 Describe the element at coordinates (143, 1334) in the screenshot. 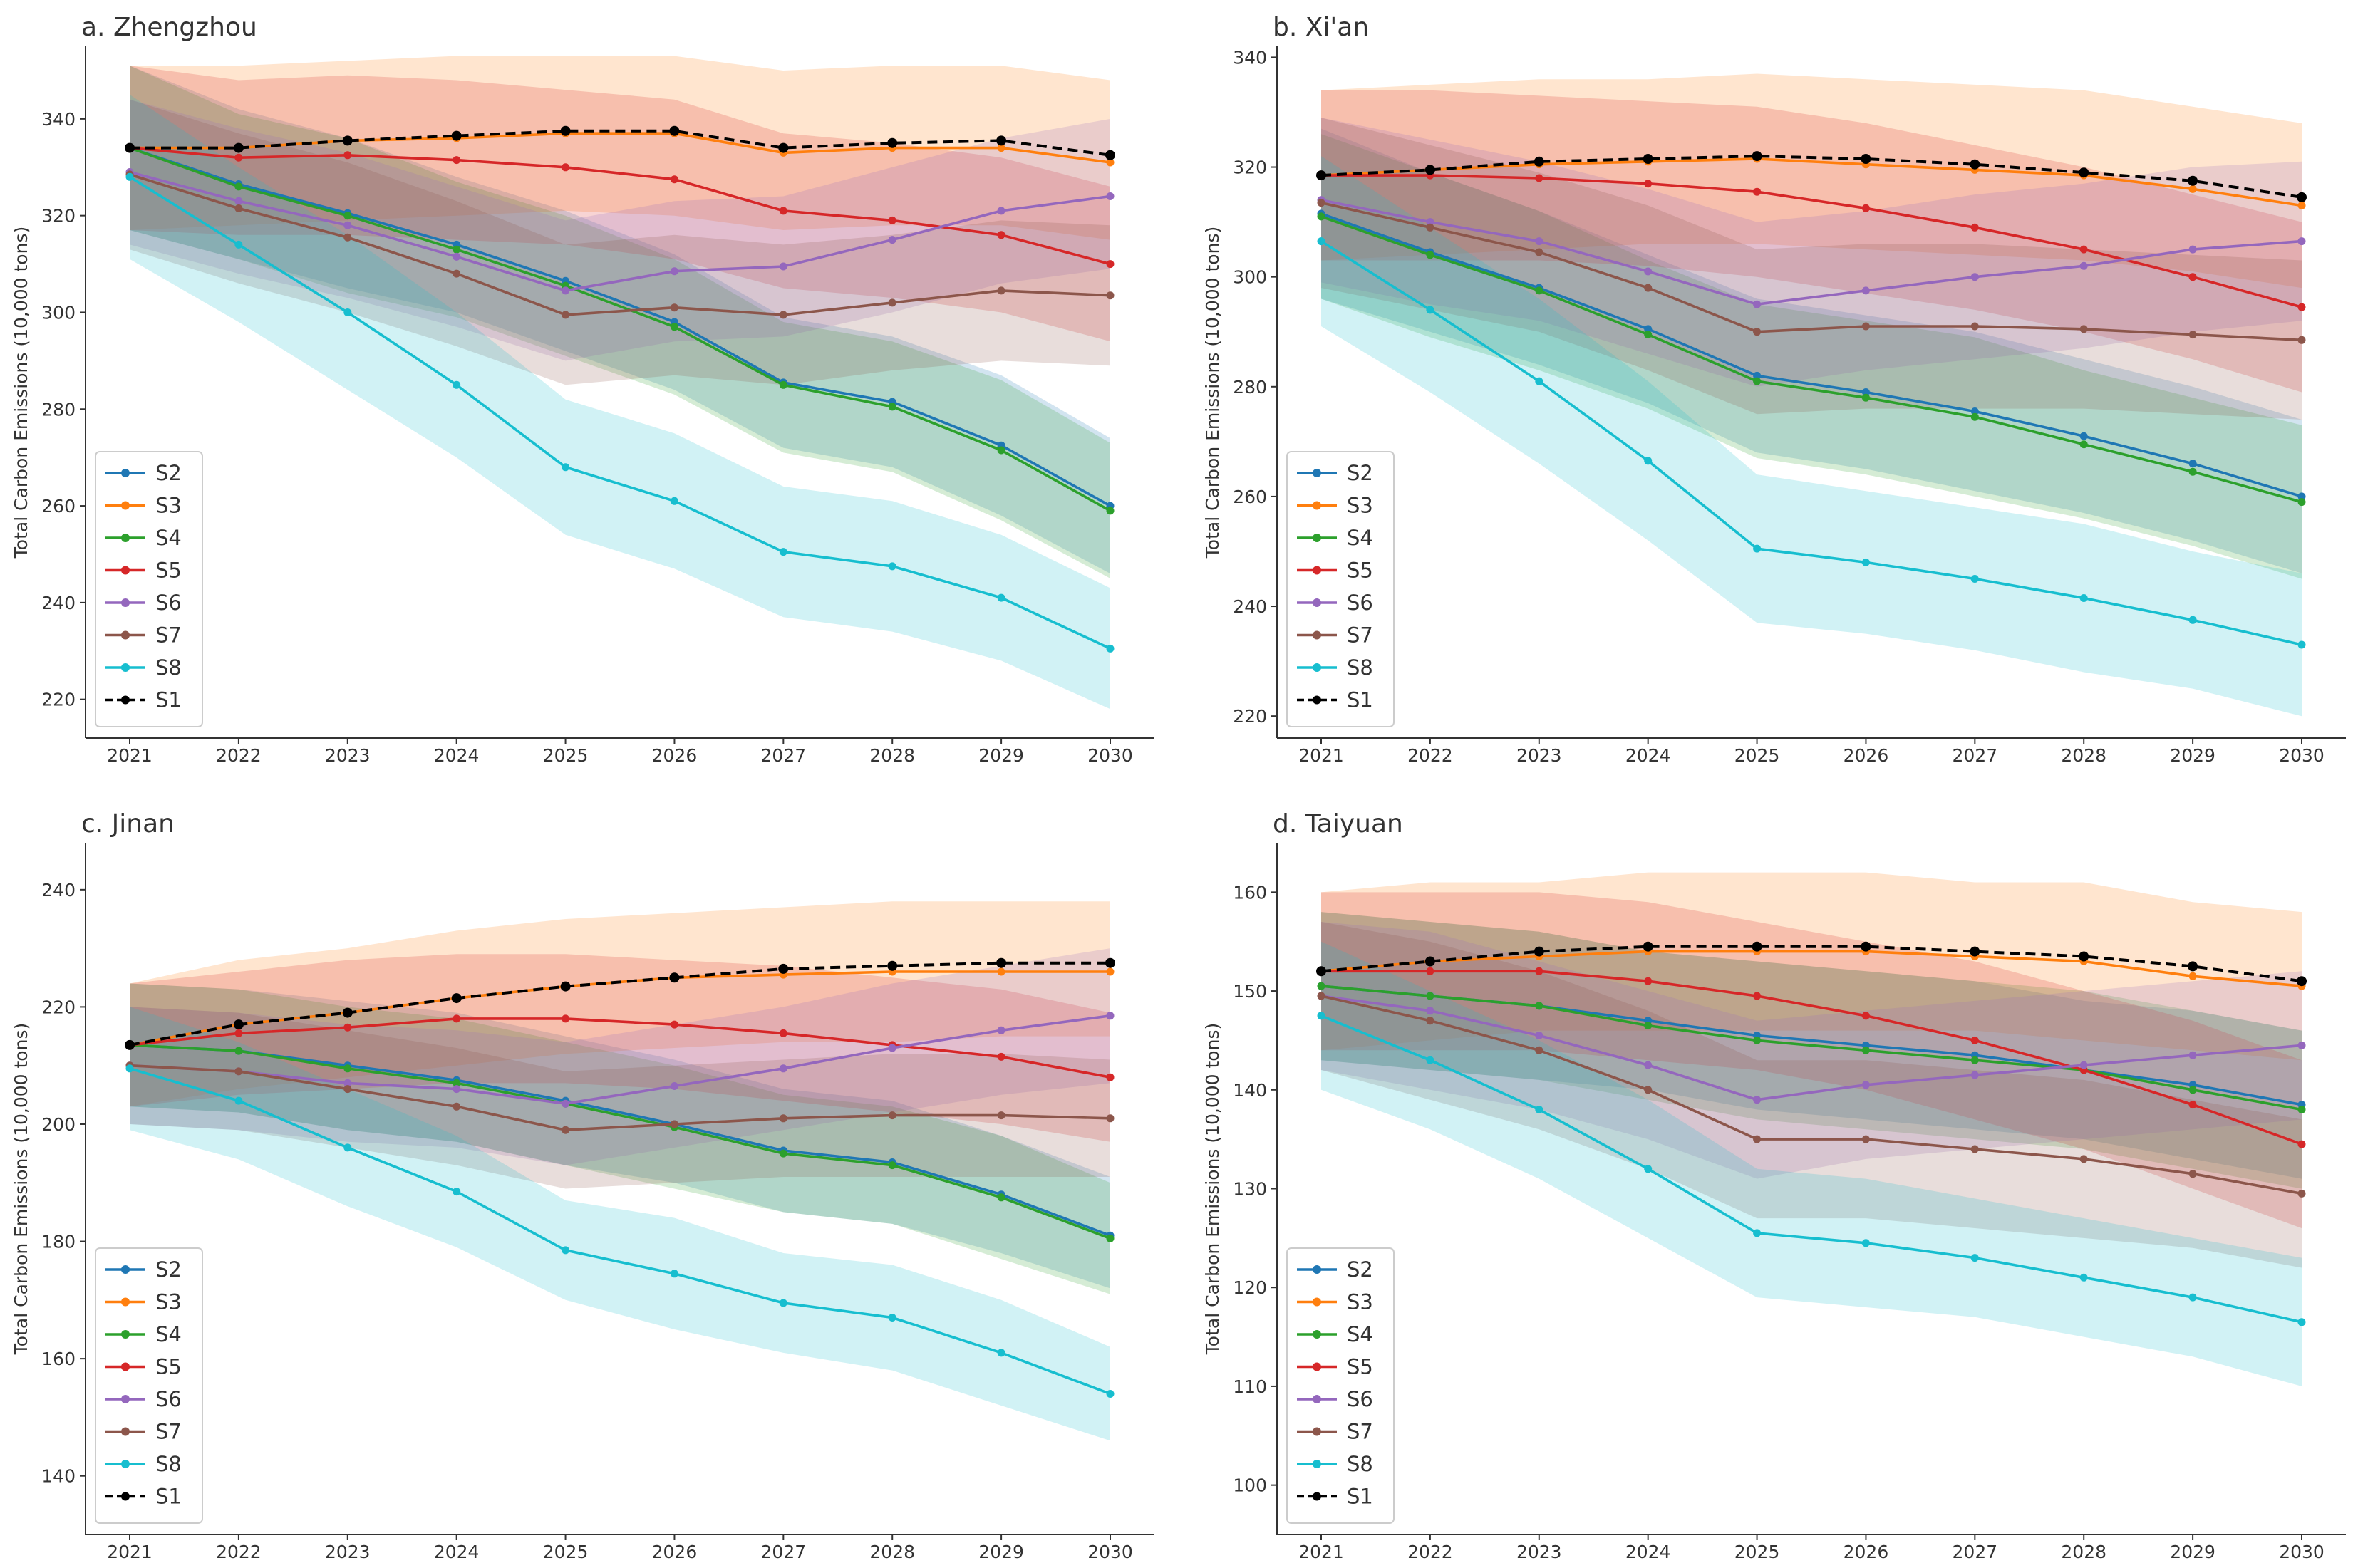

I see `legend-item-s4: S4` at that location.